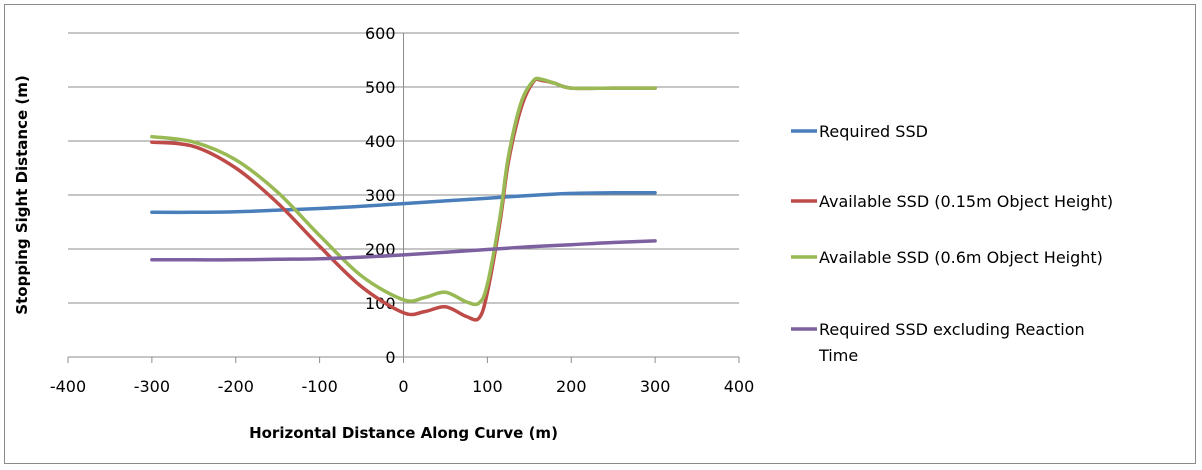 Image resolution: width=1202 pixels, height=470 pixels. What do you see at coordinates (487, 386) in the screenshot?
I see `x-tick-label: 100` at bounding box center [487, 386].